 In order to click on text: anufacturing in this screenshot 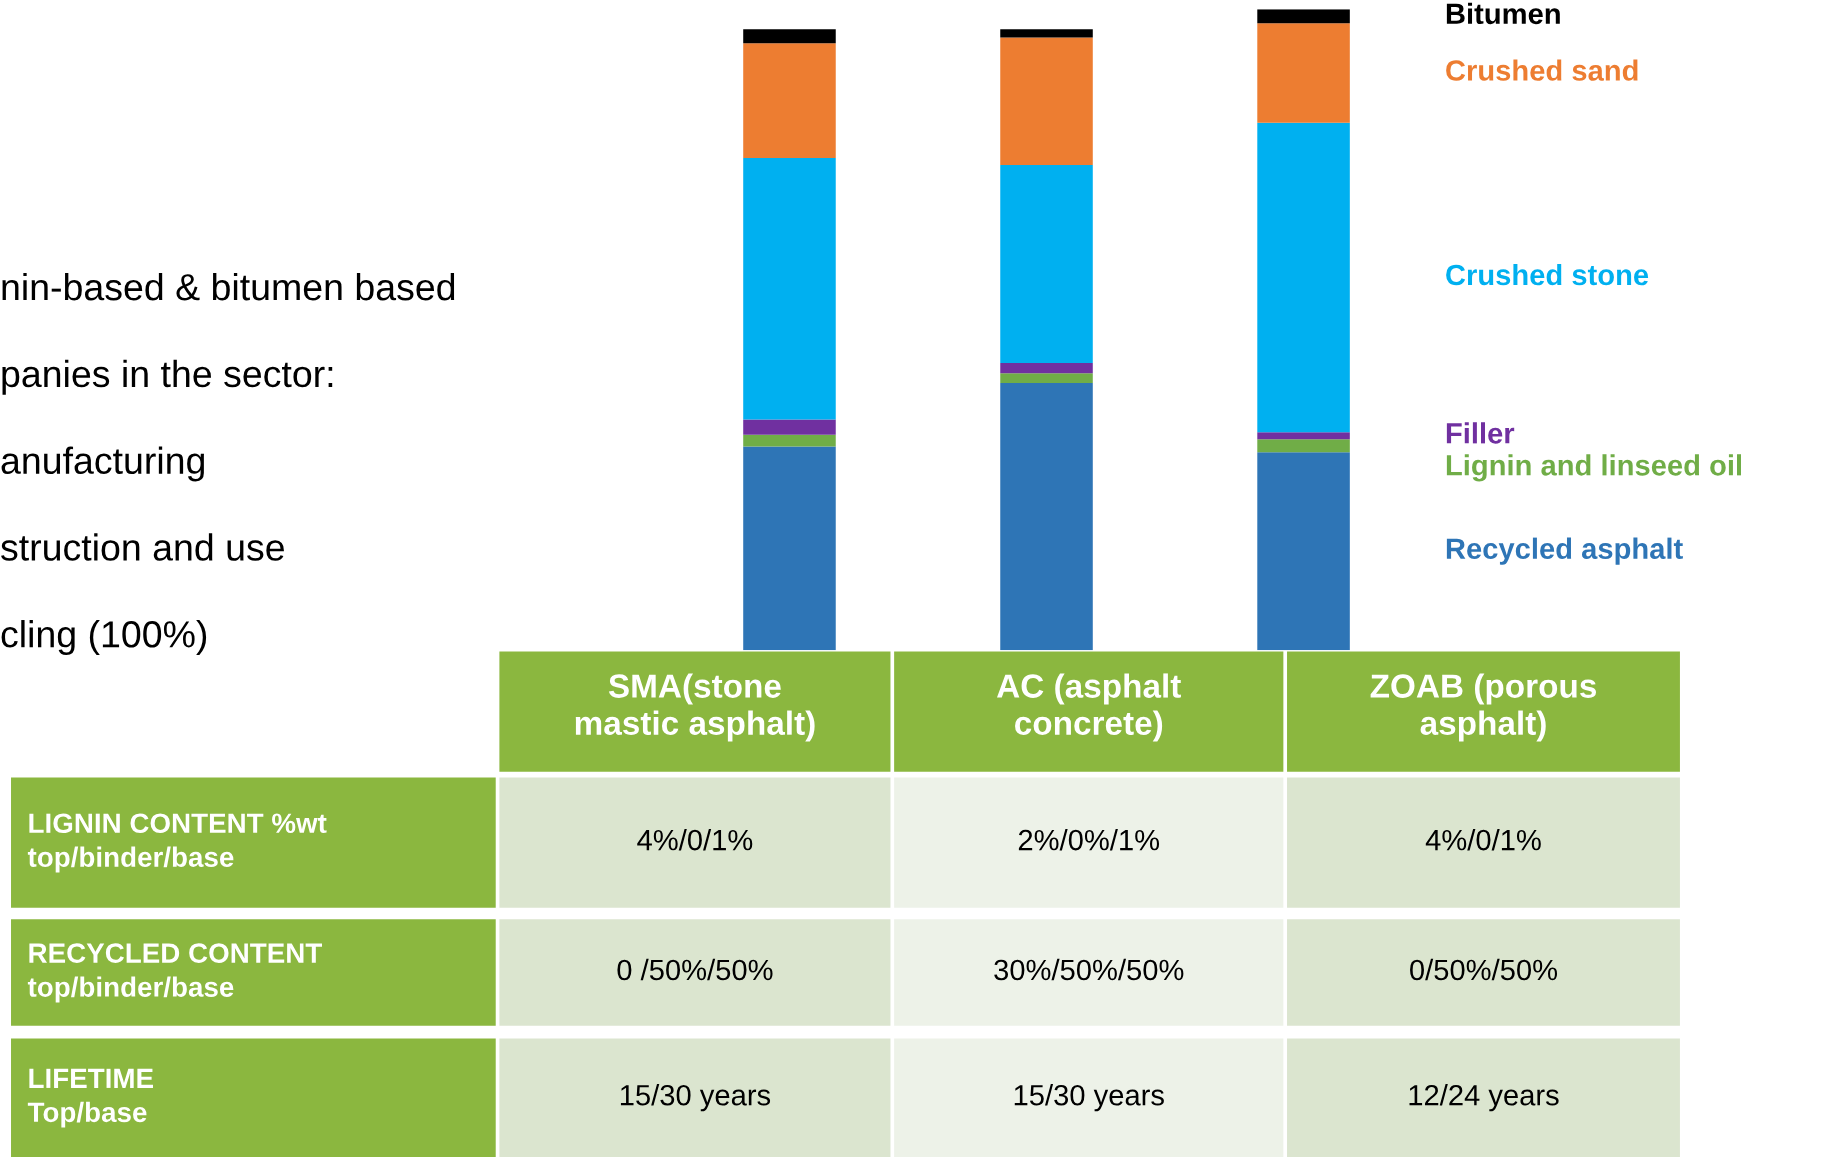, I will do `click(102, 464)`.